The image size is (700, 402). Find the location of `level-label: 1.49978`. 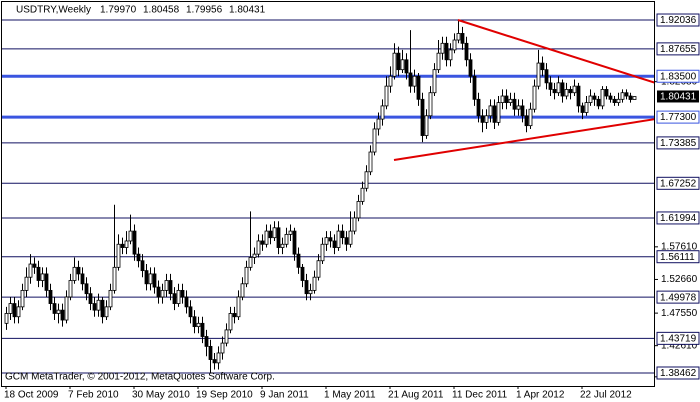

level-label: 1.49978 is located at coordinates (678, 297).